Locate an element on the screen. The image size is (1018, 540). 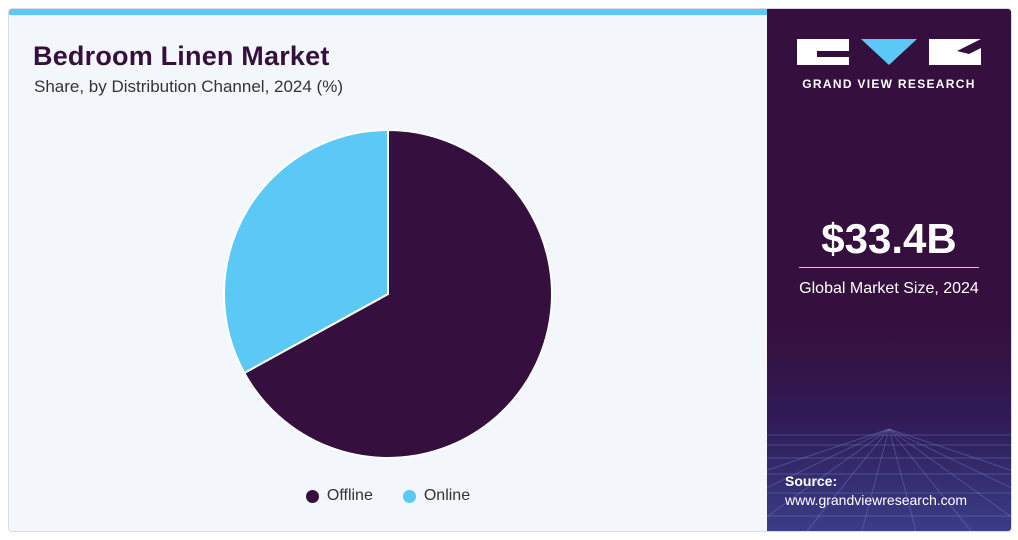
source-url: www.grandviewresearch.com is located at coordinates (876, 500).